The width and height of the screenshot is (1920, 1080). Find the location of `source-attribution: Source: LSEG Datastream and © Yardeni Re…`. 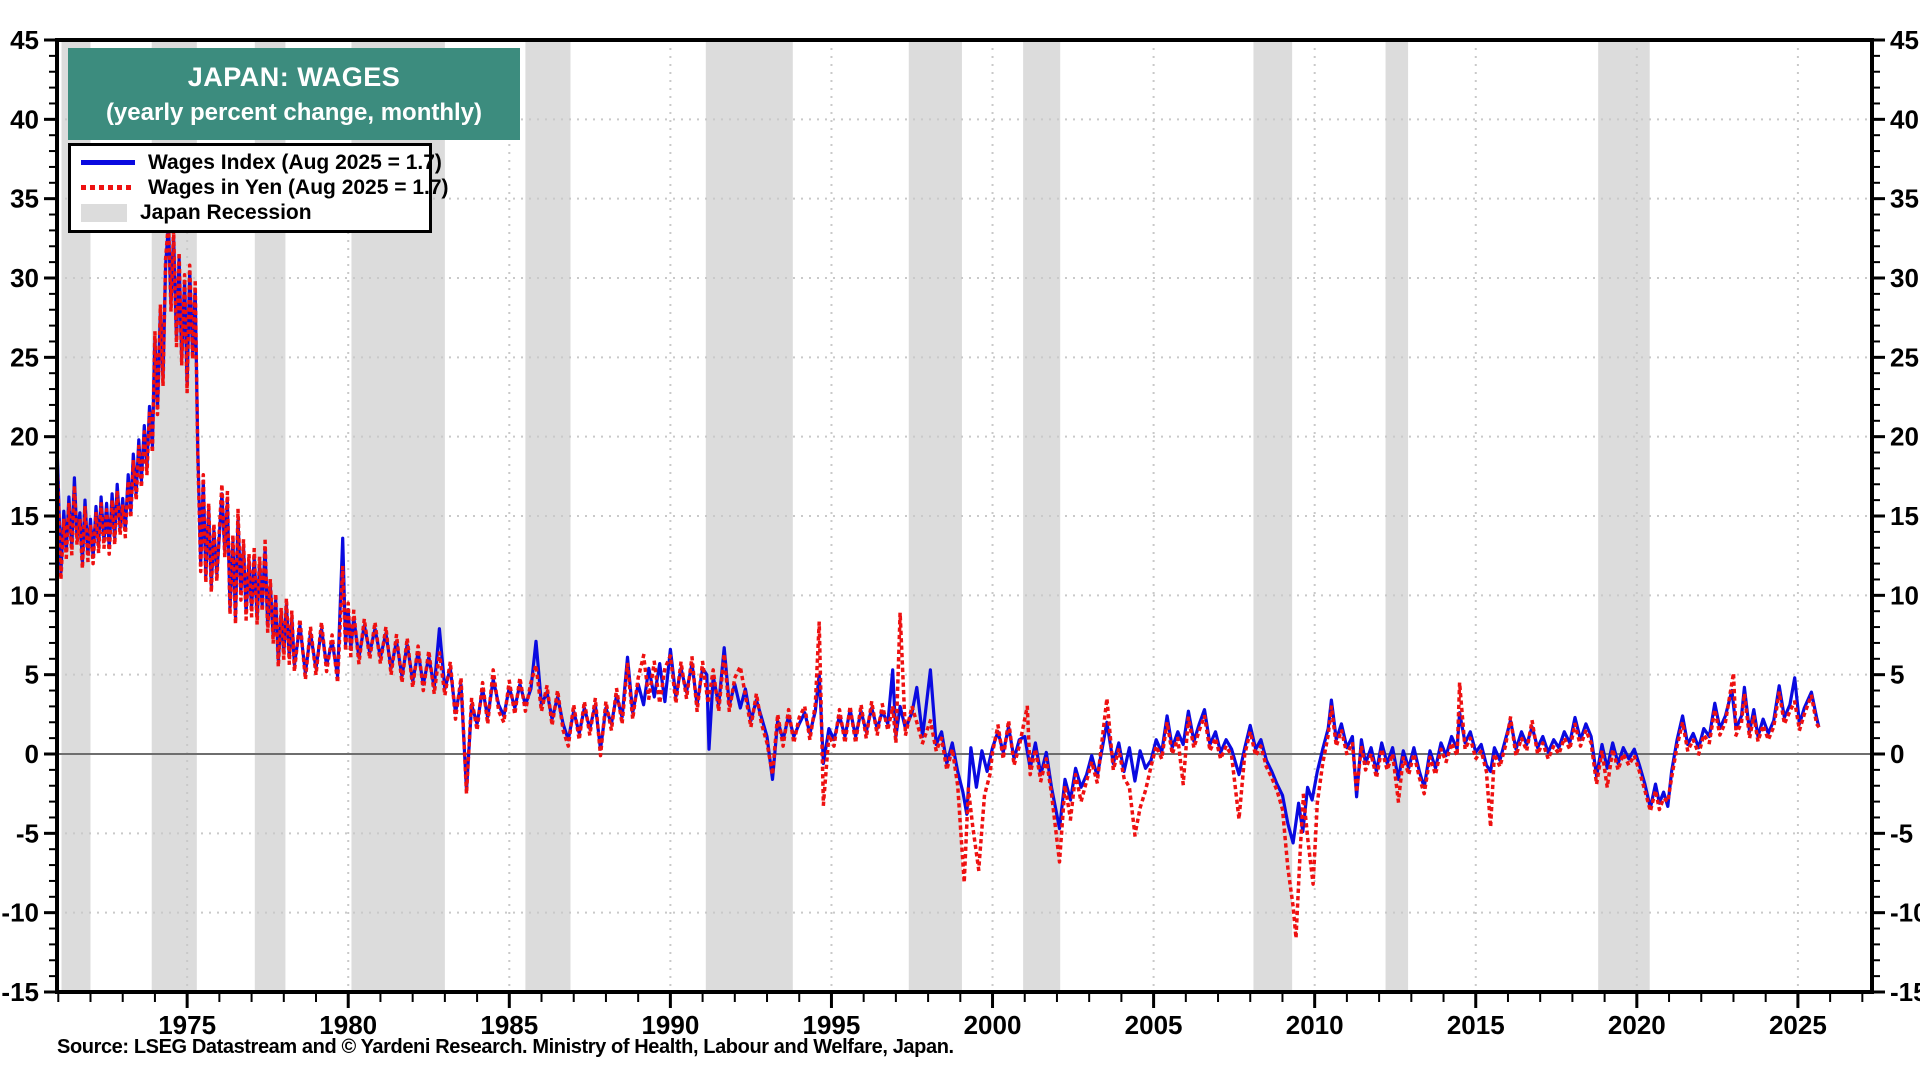

source-attribution: Source: LSEG Datastream and © Yardeni Re… is located at coordinates (505, 1047).